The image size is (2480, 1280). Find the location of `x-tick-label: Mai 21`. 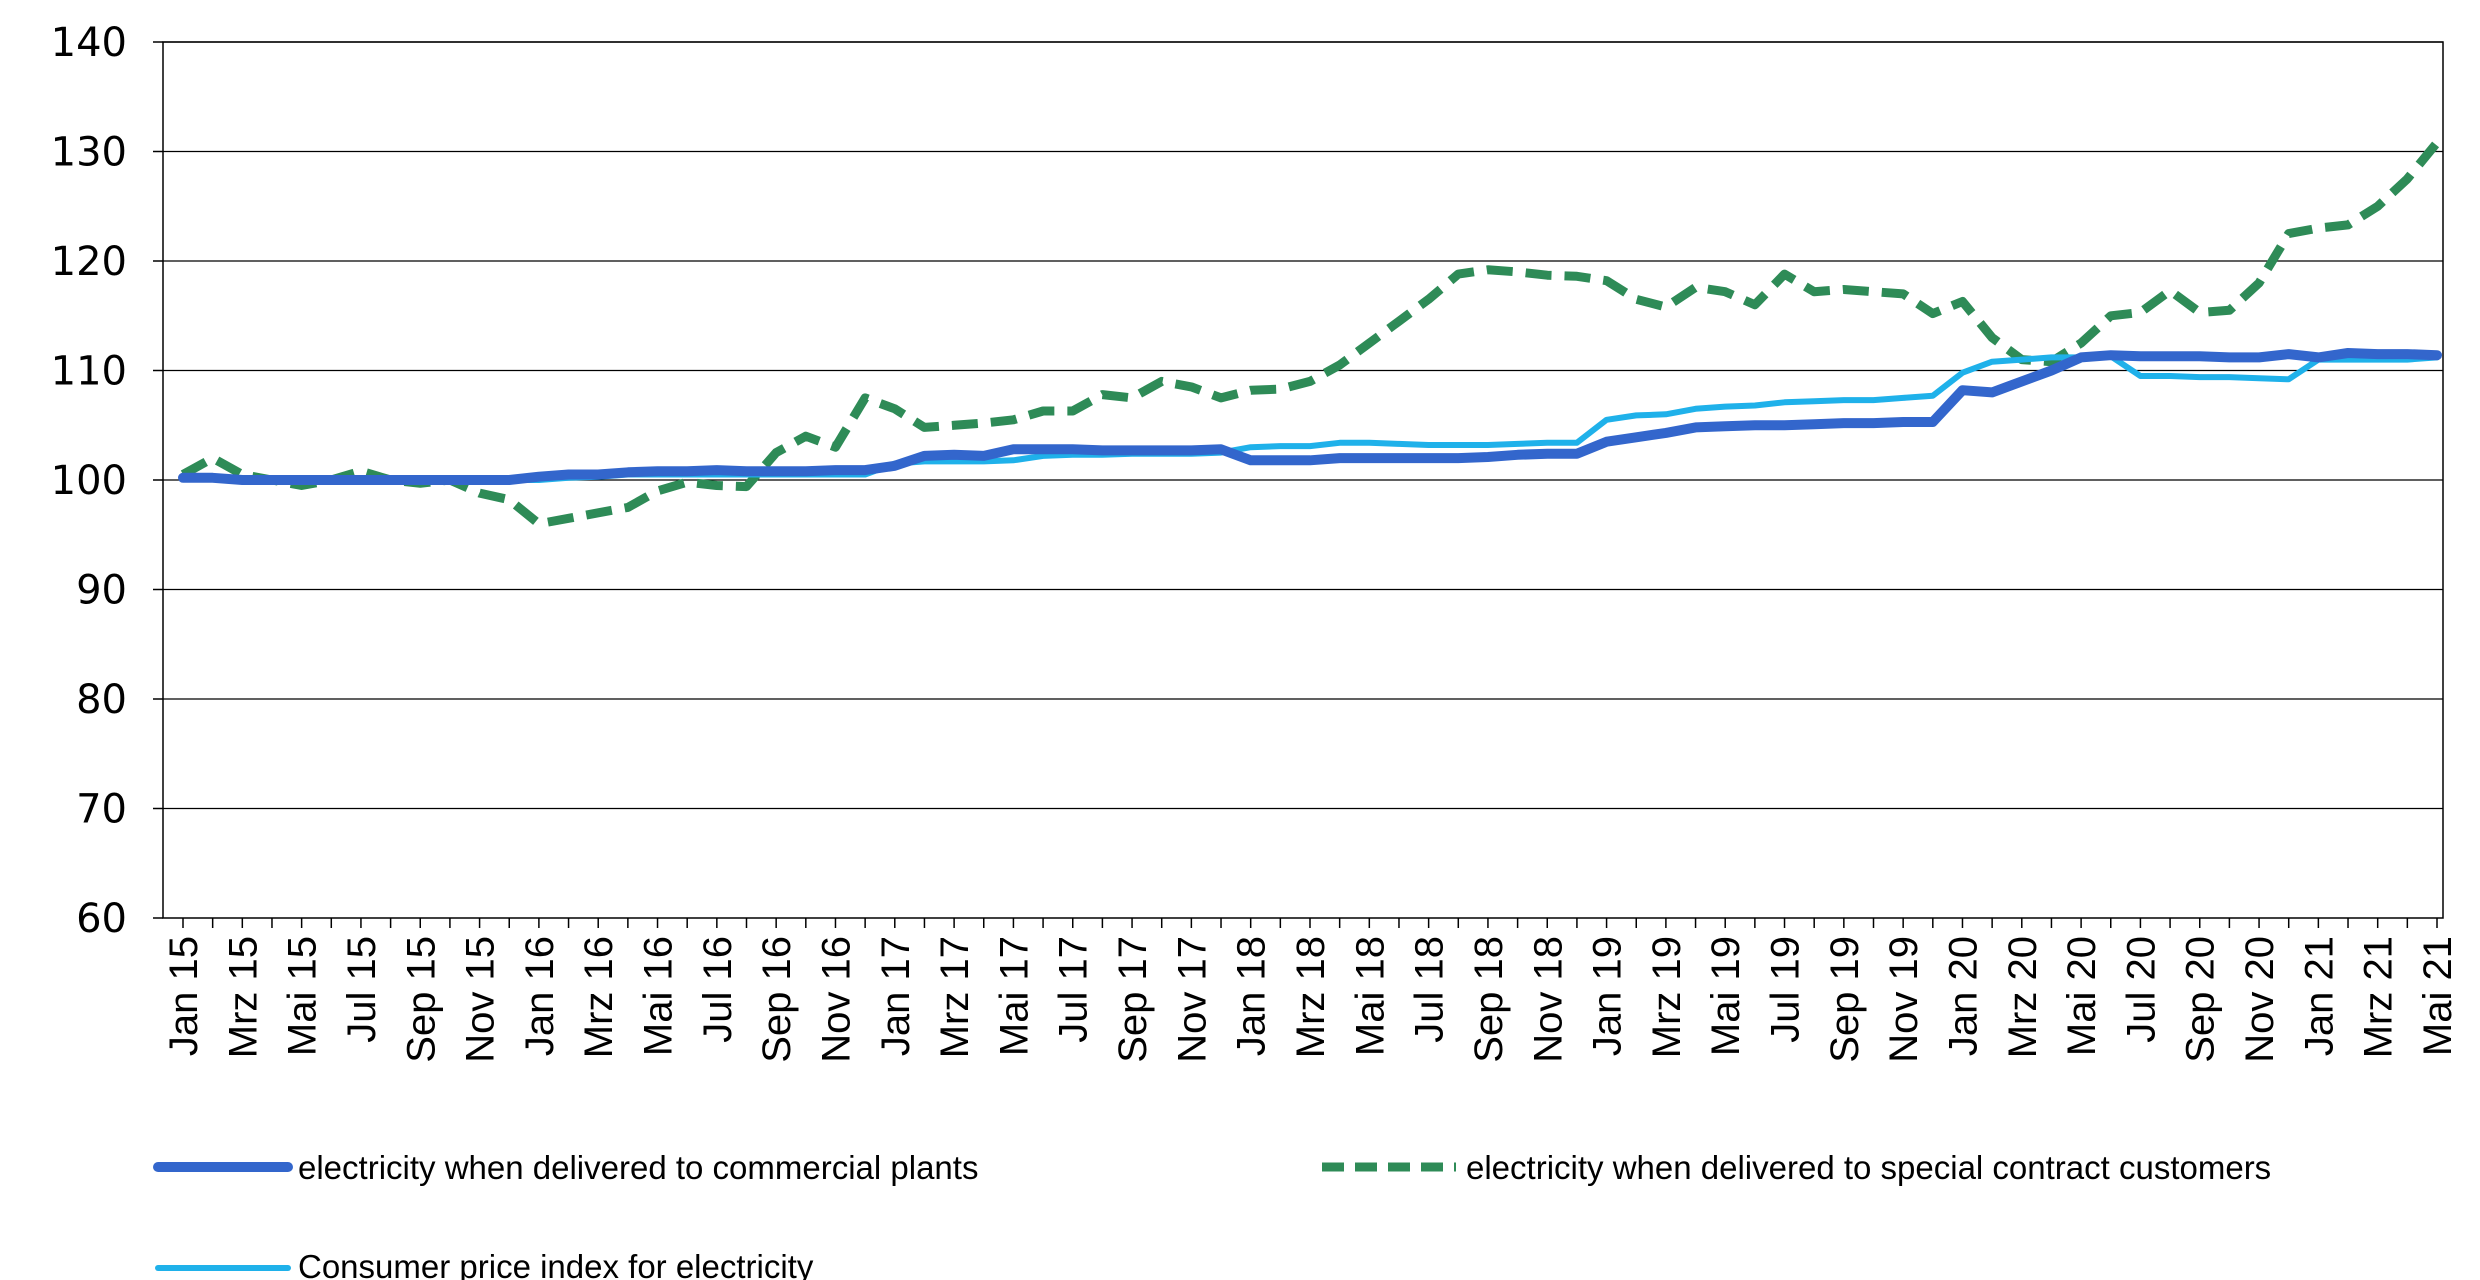

x-tick-label: Mai 21 is located at coordinates (2438, 996).